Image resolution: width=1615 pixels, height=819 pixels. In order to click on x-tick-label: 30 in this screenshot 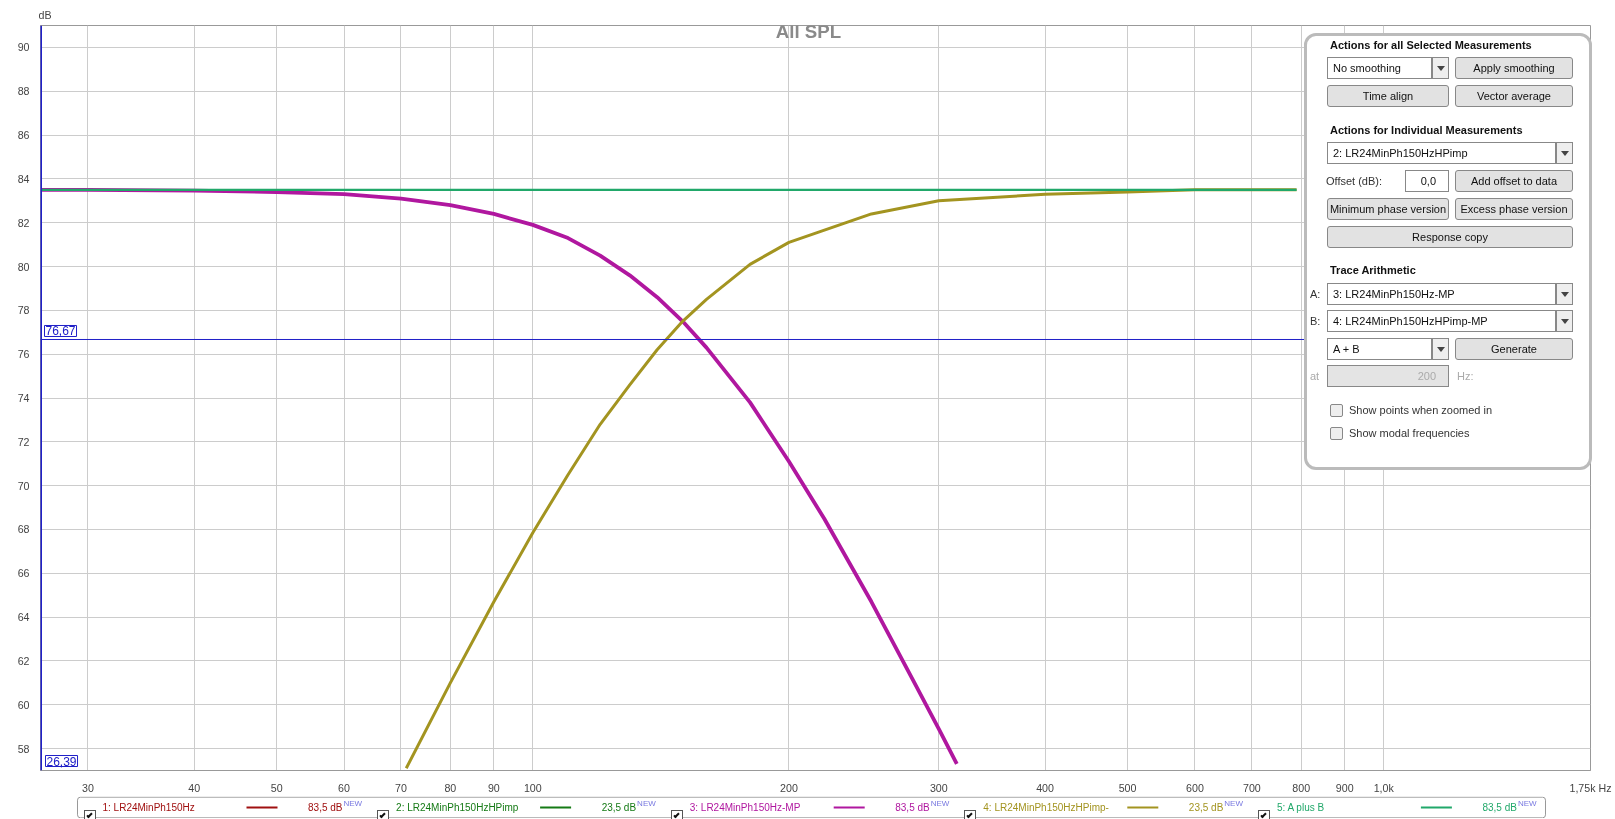, I will do `click(87, 787)`.